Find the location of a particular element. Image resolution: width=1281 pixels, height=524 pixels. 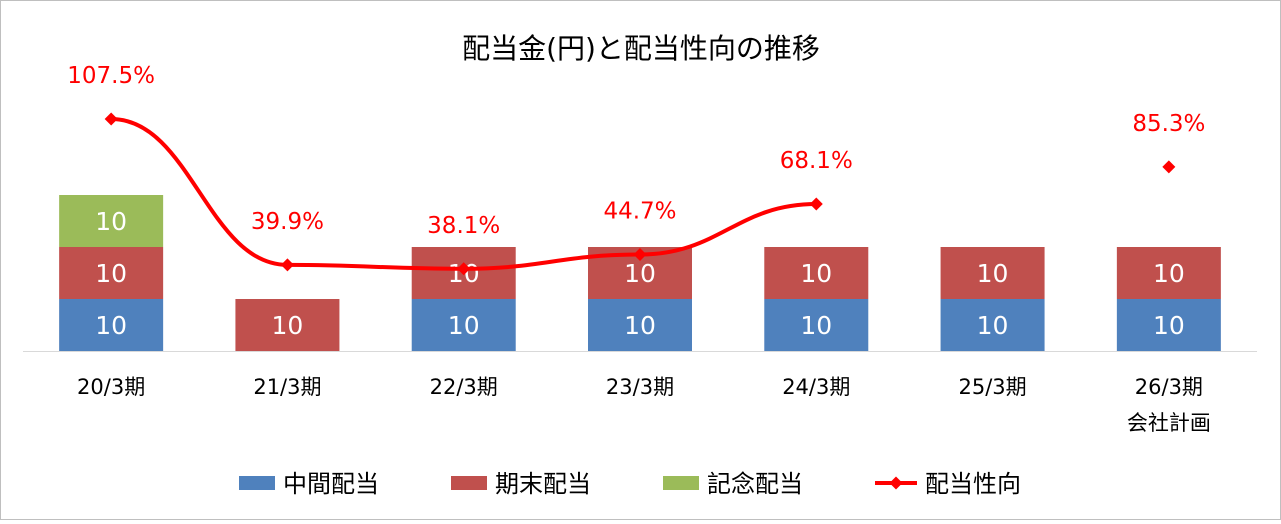

chart-title: 配当金(円)と配当性向の推移 is located at coordinates (641, 48).